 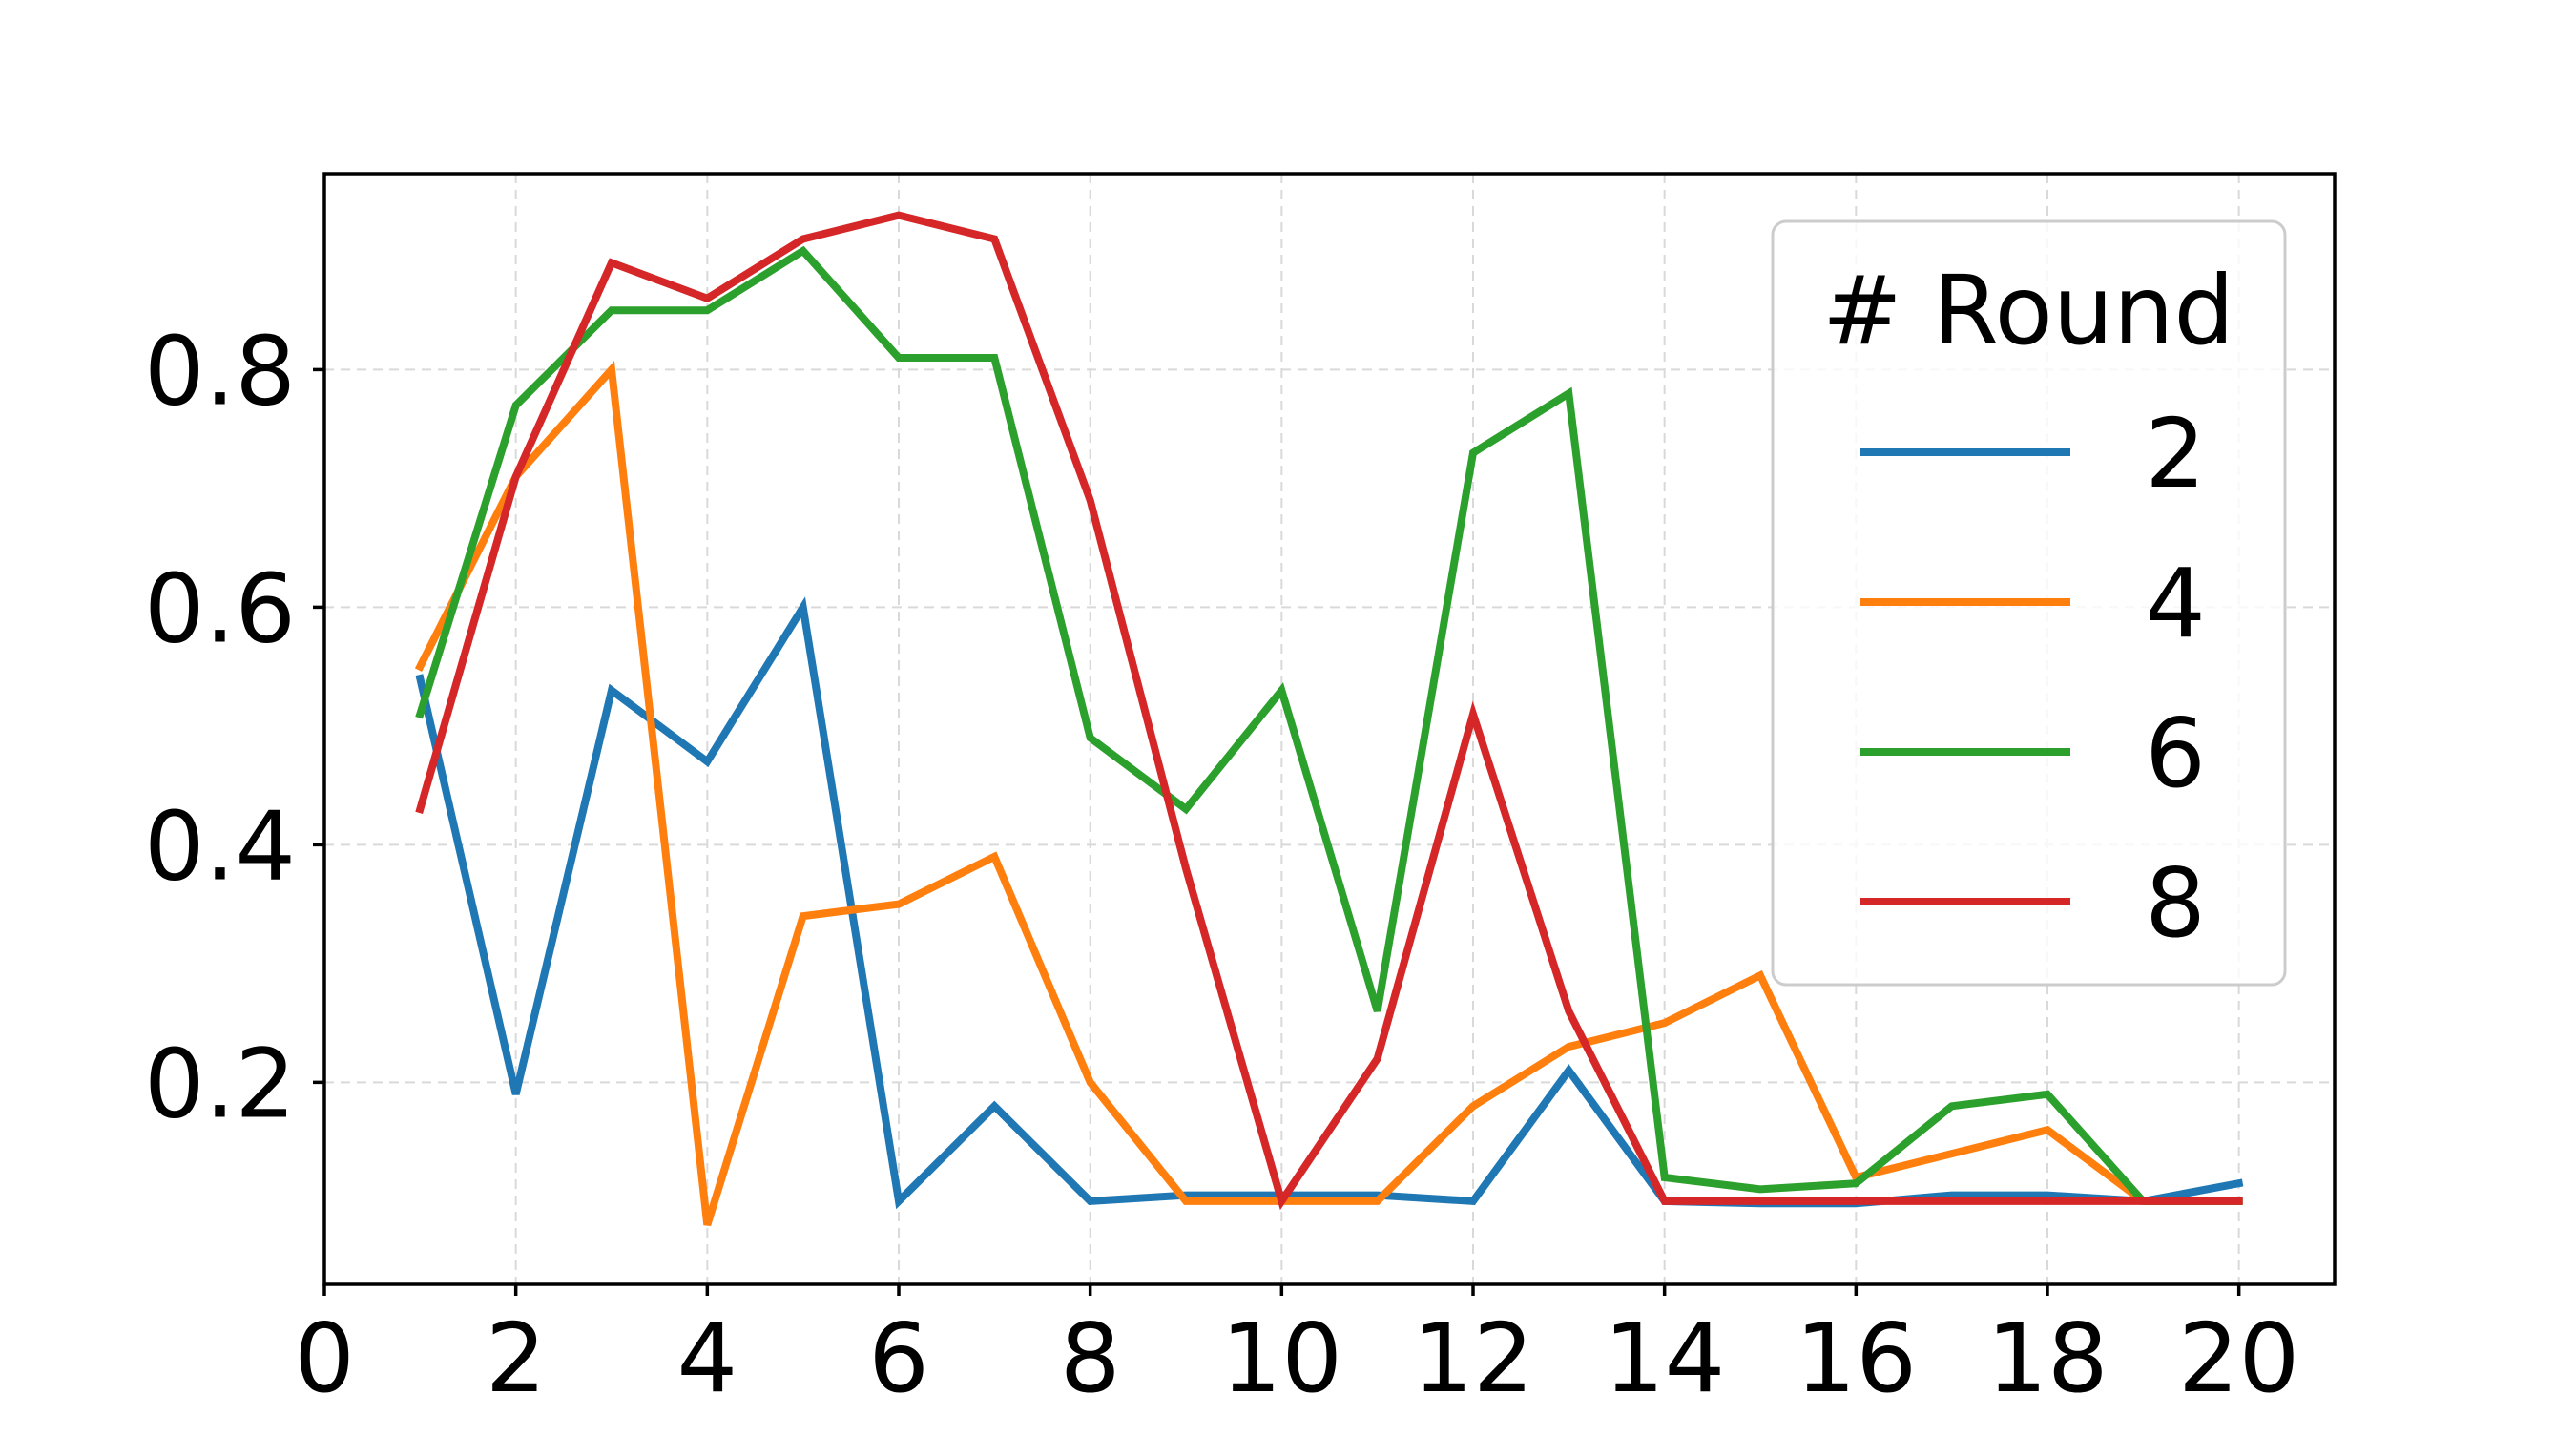 I want to click on x-tick-label: 12, so click(x=1472, y=1358).